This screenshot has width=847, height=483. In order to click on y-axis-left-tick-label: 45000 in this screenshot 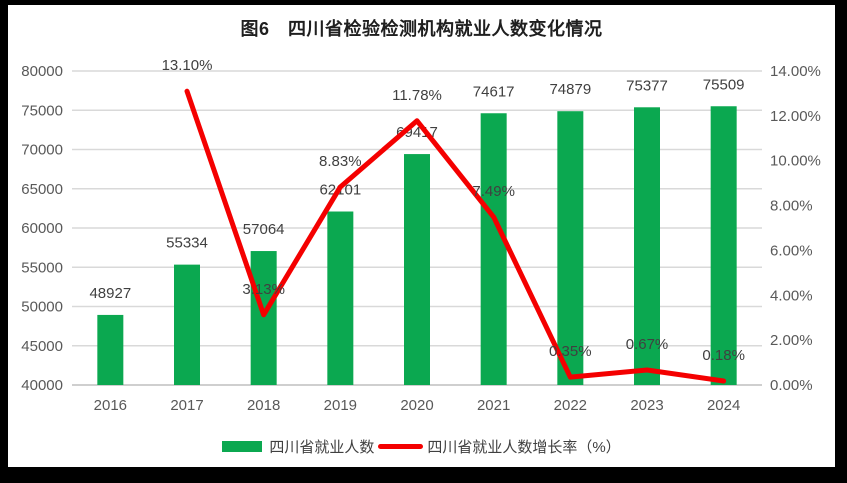, I will do `click(42, 346)`.